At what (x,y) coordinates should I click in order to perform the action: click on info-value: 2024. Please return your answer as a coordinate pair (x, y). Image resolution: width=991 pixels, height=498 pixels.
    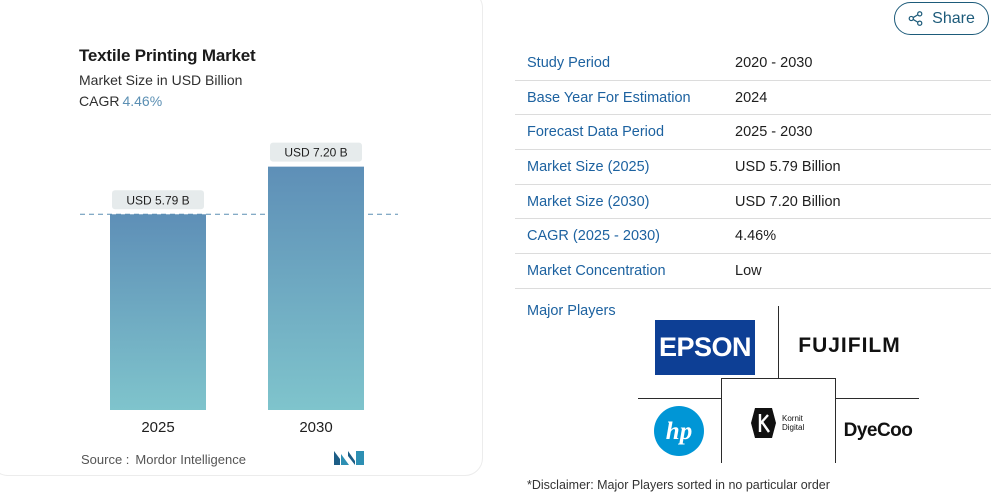
    Looking at the image, I should click on (751, 97).